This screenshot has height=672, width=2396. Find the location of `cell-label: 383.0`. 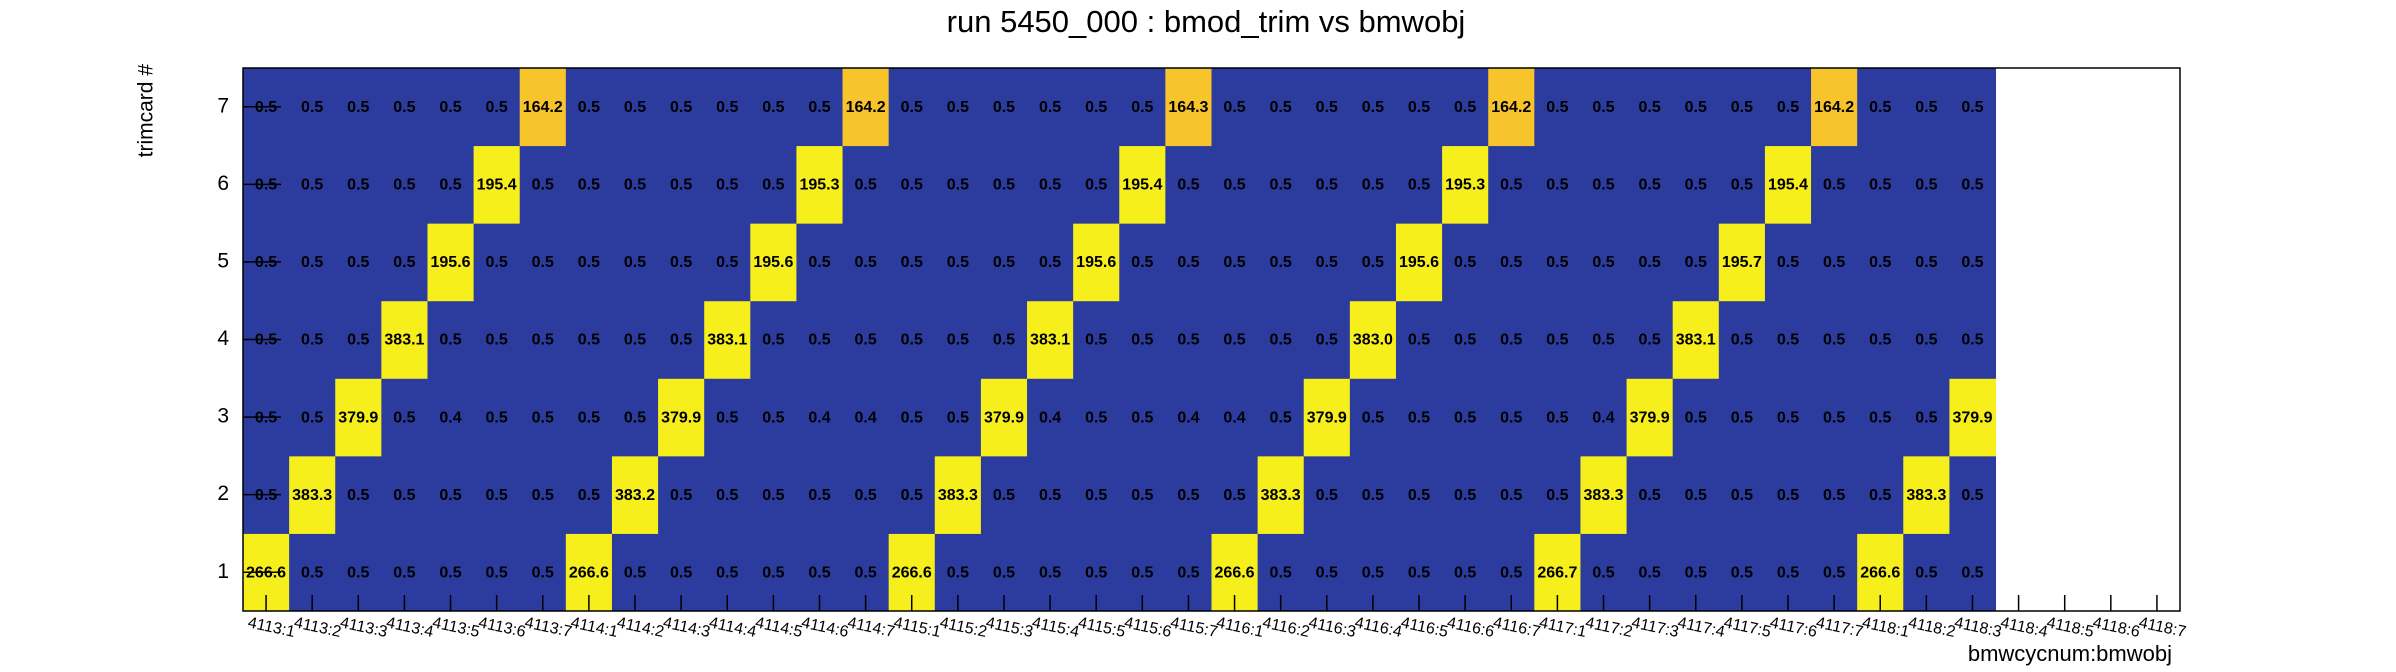

cell-label: 383.0 is located at coordinates (1373, 340).